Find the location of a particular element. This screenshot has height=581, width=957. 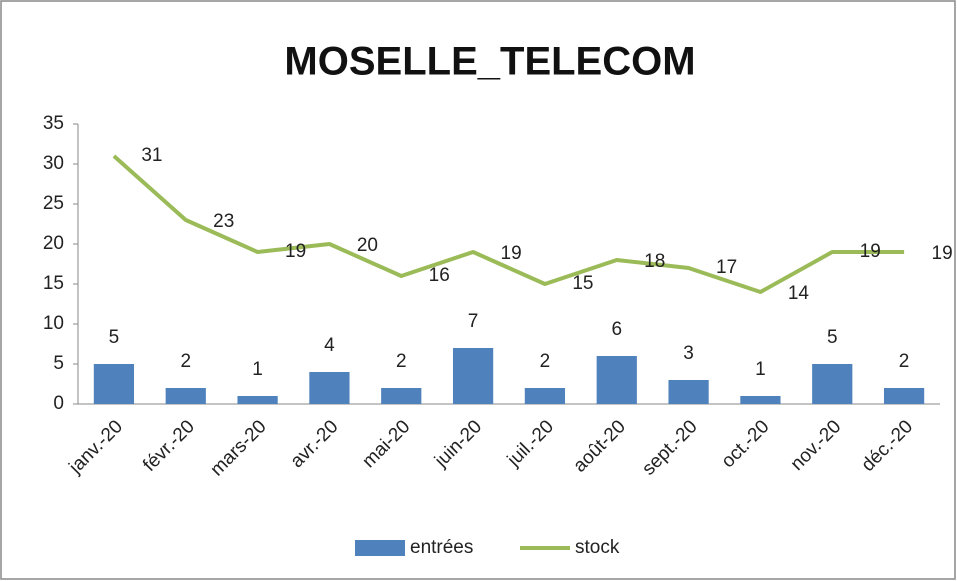

line-value-label: 23 is located at coordinates (223, 221).